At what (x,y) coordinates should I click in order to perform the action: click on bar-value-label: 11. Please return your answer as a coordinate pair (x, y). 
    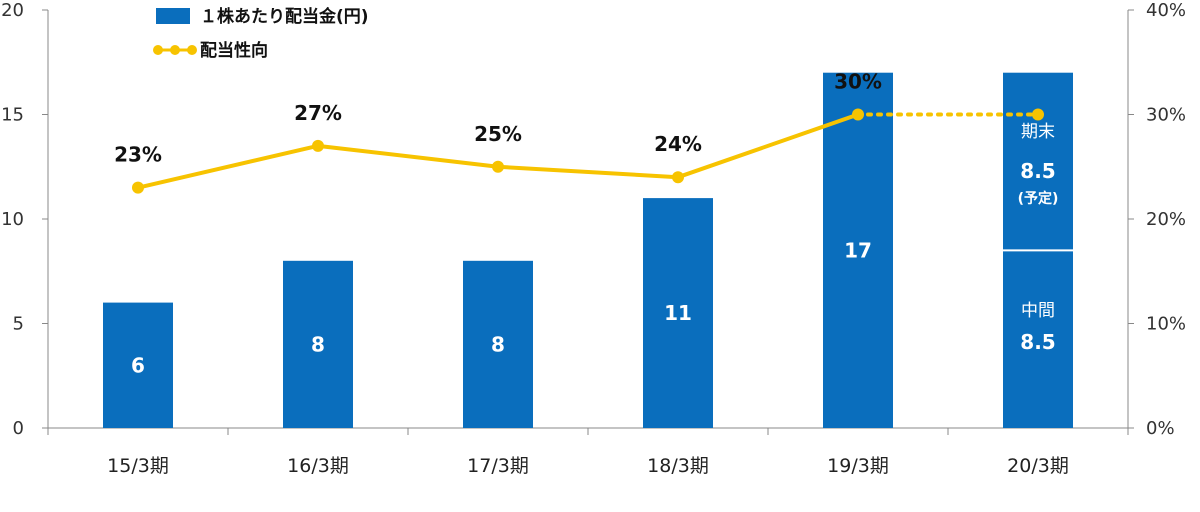
    Looking at the image, I should click on (678, 313).